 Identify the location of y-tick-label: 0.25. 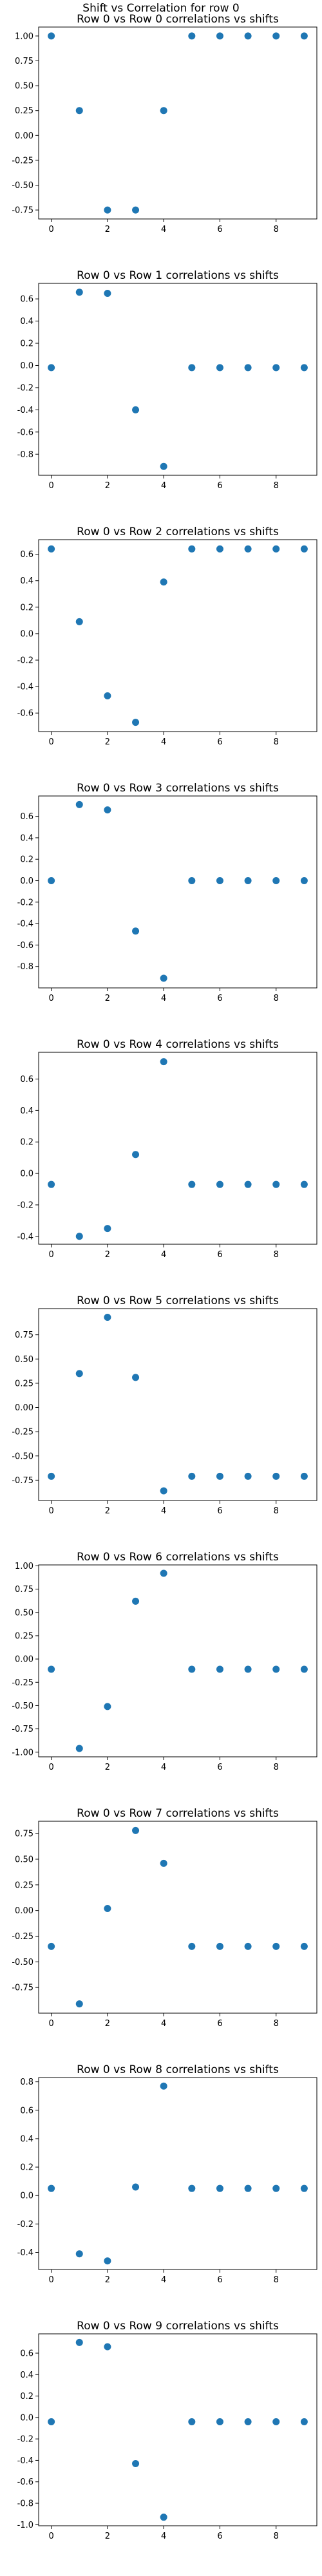
(24, 1636).